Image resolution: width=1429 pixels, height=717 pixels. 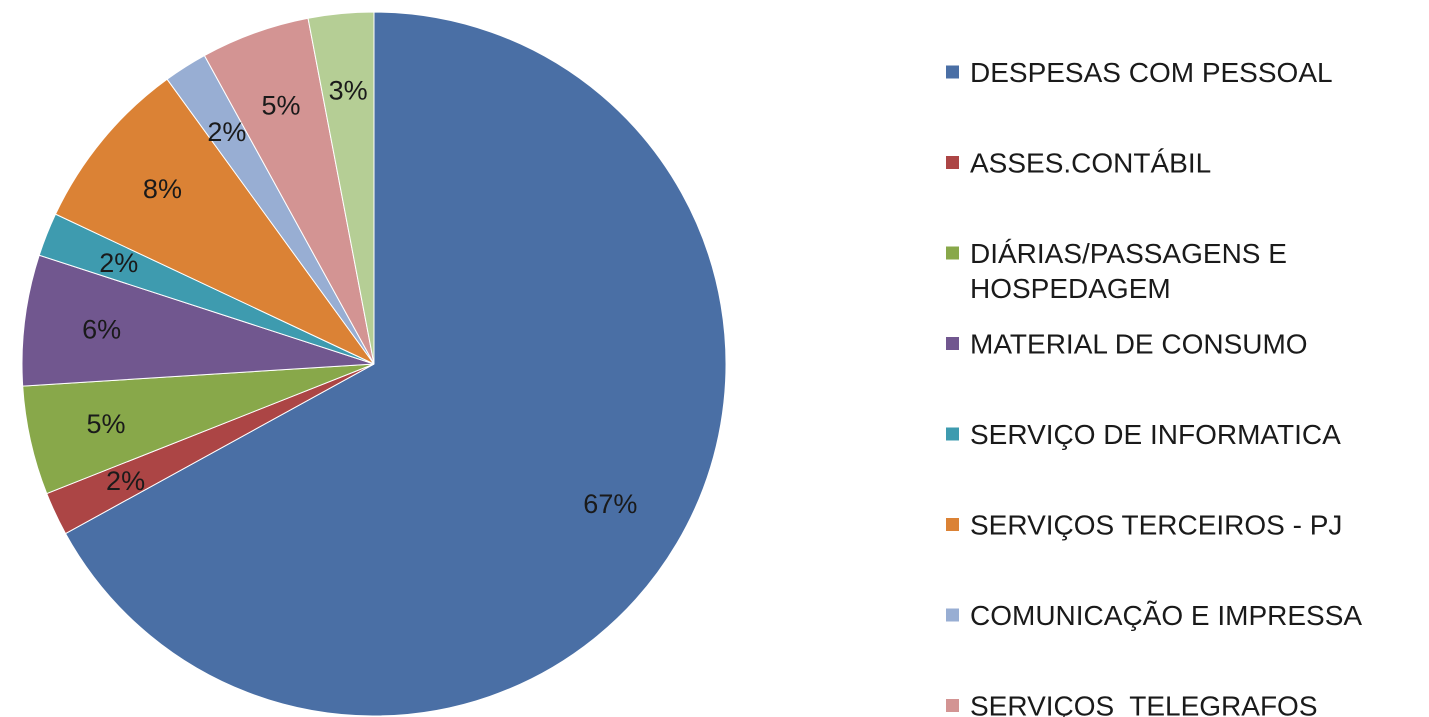 I want to click on pie-value-label-5: 8%, so click(x=162, y=189).